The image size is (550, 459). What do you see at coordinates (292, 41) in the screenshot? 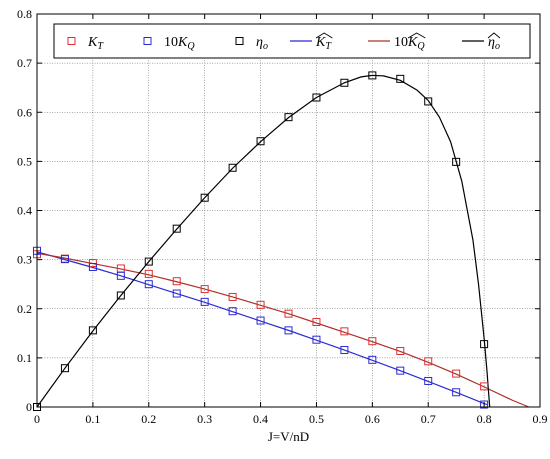
I see `legend: KT 10KQ ηo KT 10KQ ηo` at bounding box center [292, 41].